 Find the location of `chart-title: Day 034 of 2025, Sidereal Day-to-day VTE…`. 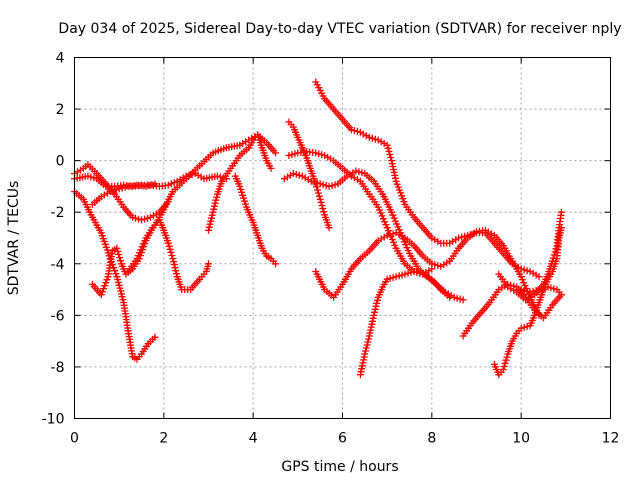

chart-title: Day 034 of 2025, Sidereal Day-to-day VTE… is located at coordinates (339, 29).